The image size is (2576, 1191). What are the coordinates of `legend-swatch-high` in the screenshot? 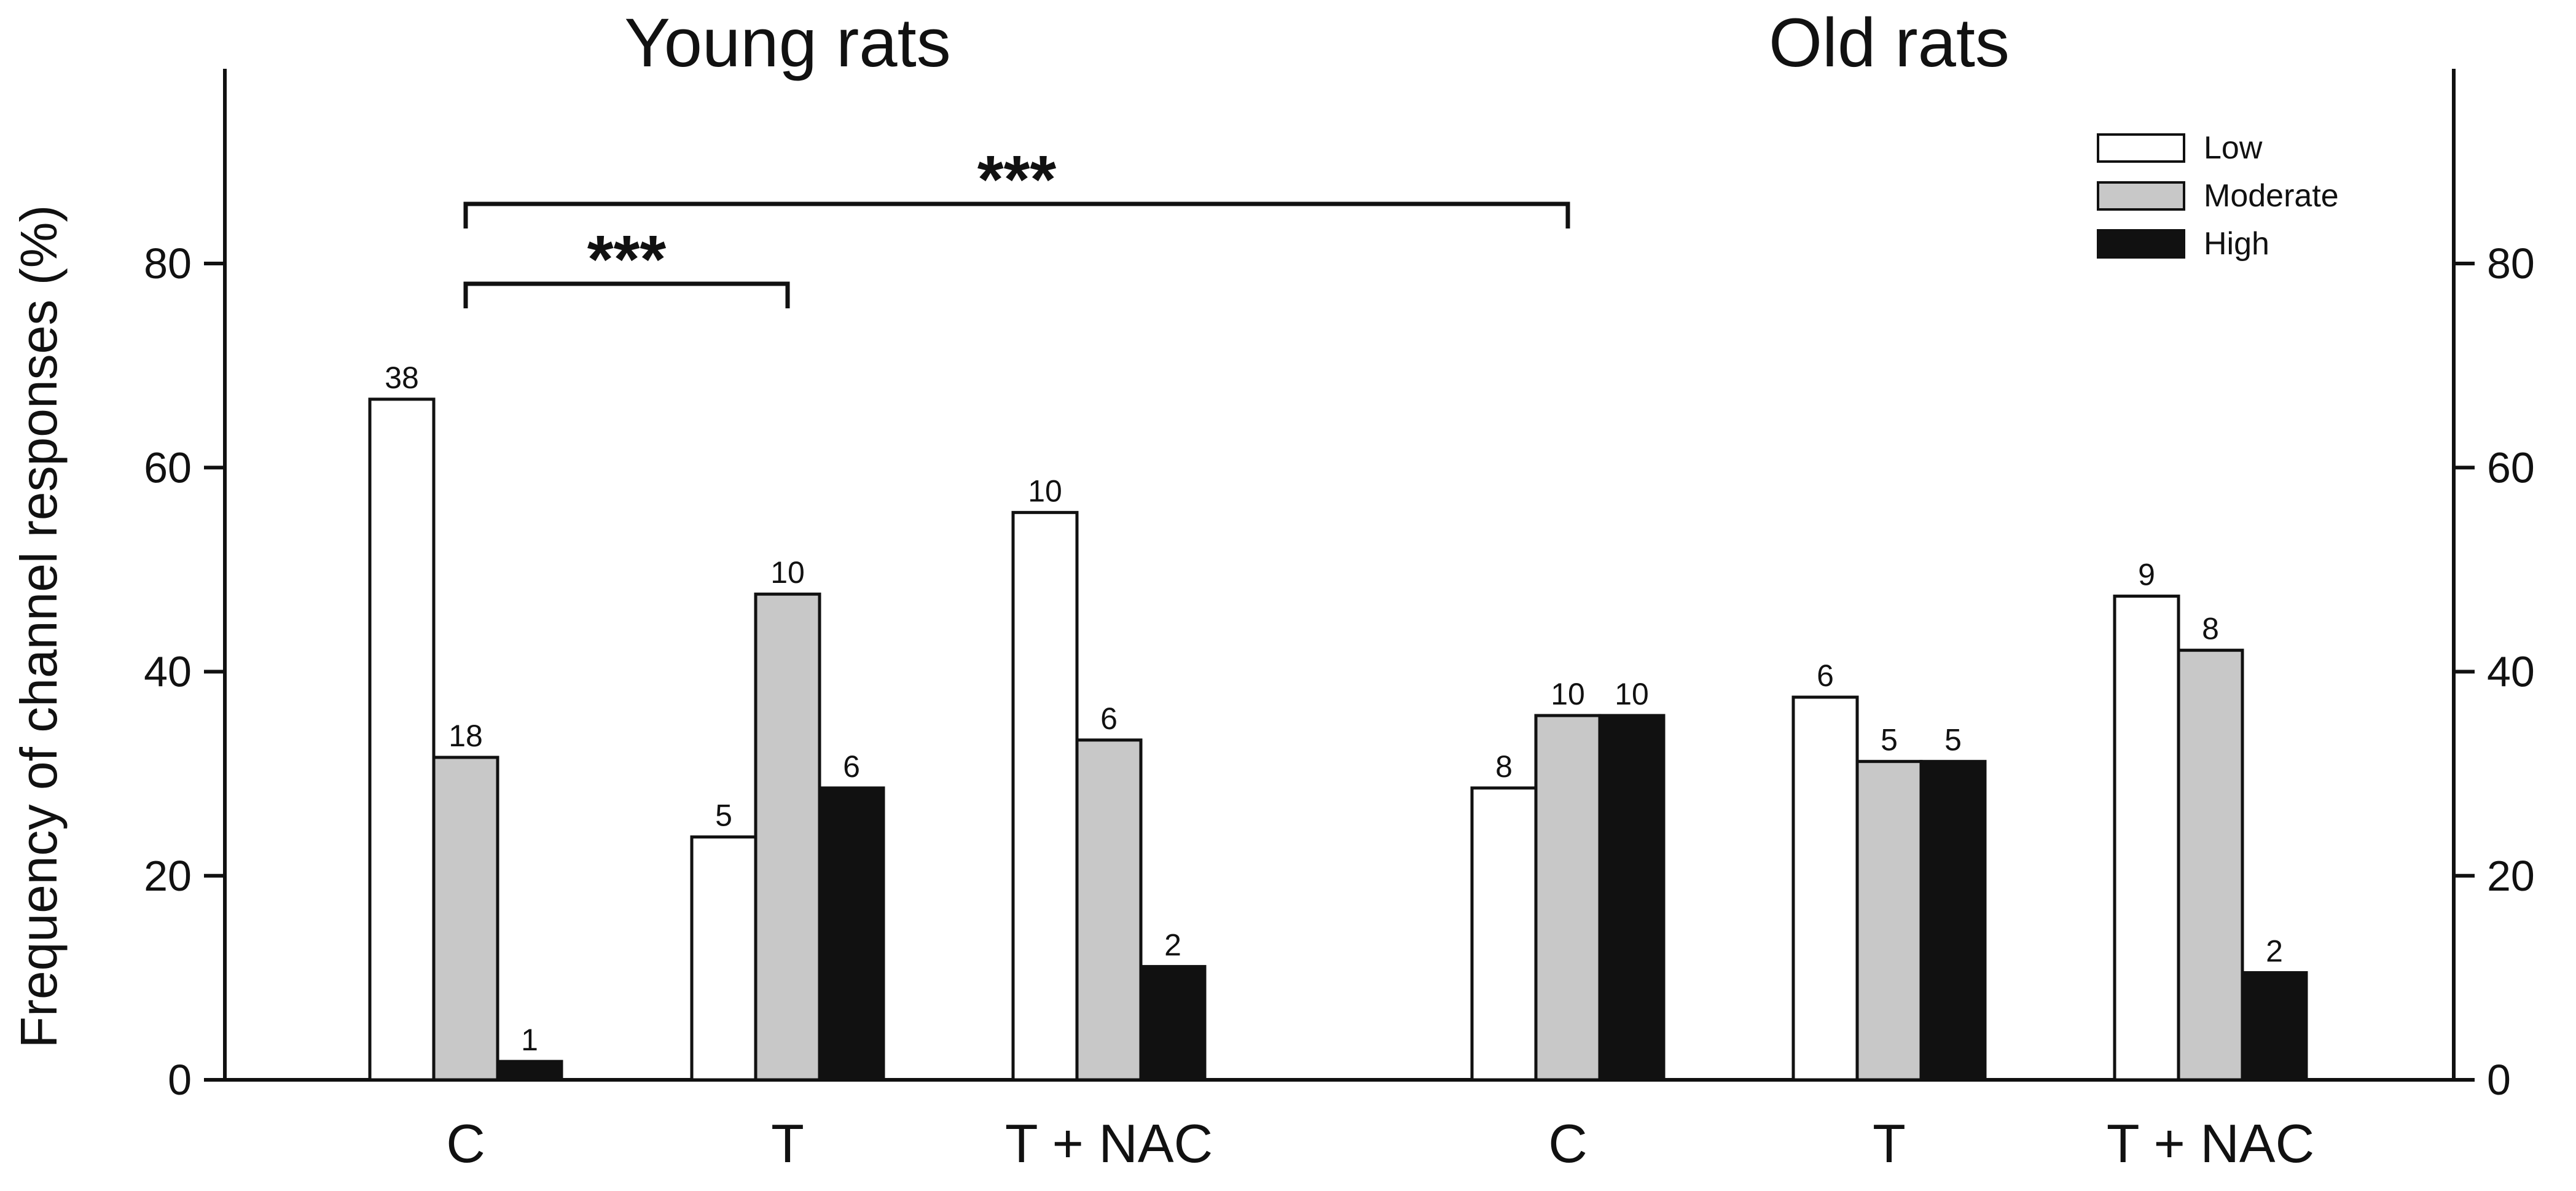 It's located at (2141, 244).